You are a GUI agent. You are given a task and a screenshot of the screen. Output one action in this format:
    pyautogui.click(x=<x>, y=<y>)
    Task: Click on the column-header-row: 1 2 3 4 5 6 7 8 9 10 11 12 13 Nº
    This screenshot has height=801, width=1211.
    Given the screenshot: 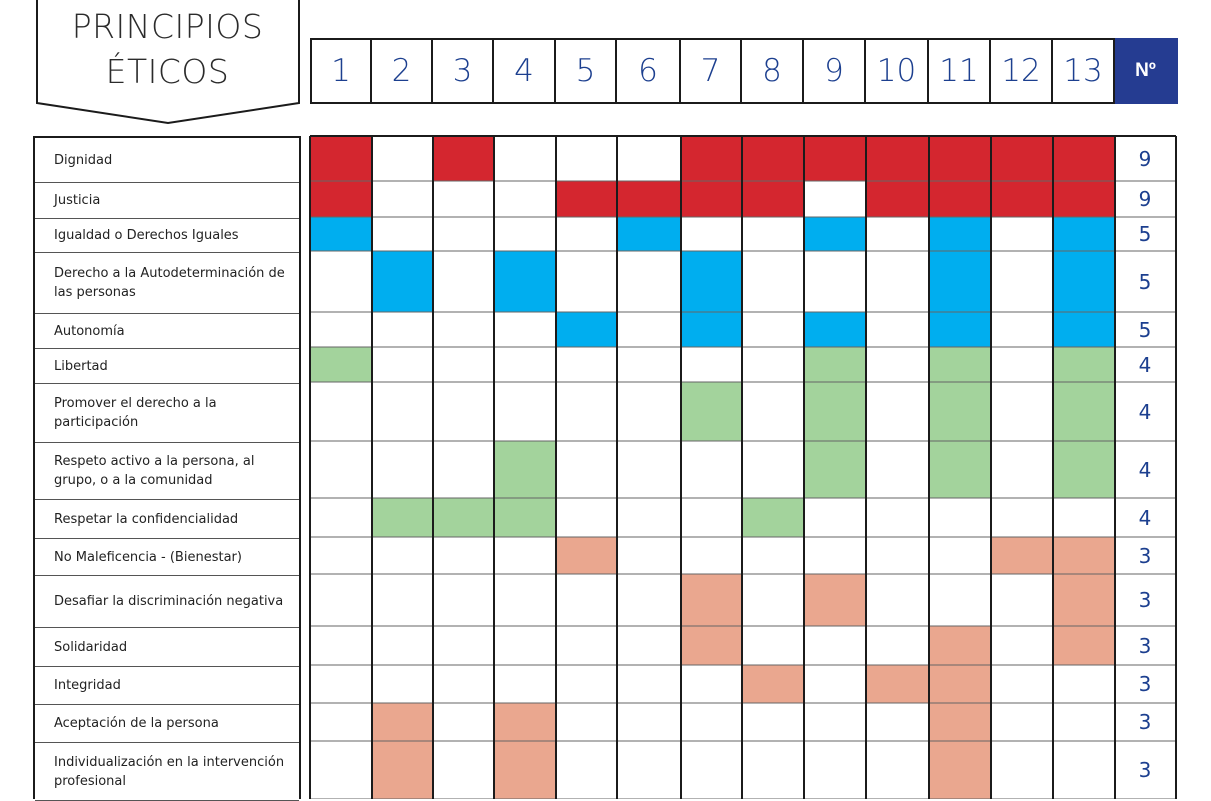 What is the action you would take?
    pyautogui.click(x=744, y=71)
    